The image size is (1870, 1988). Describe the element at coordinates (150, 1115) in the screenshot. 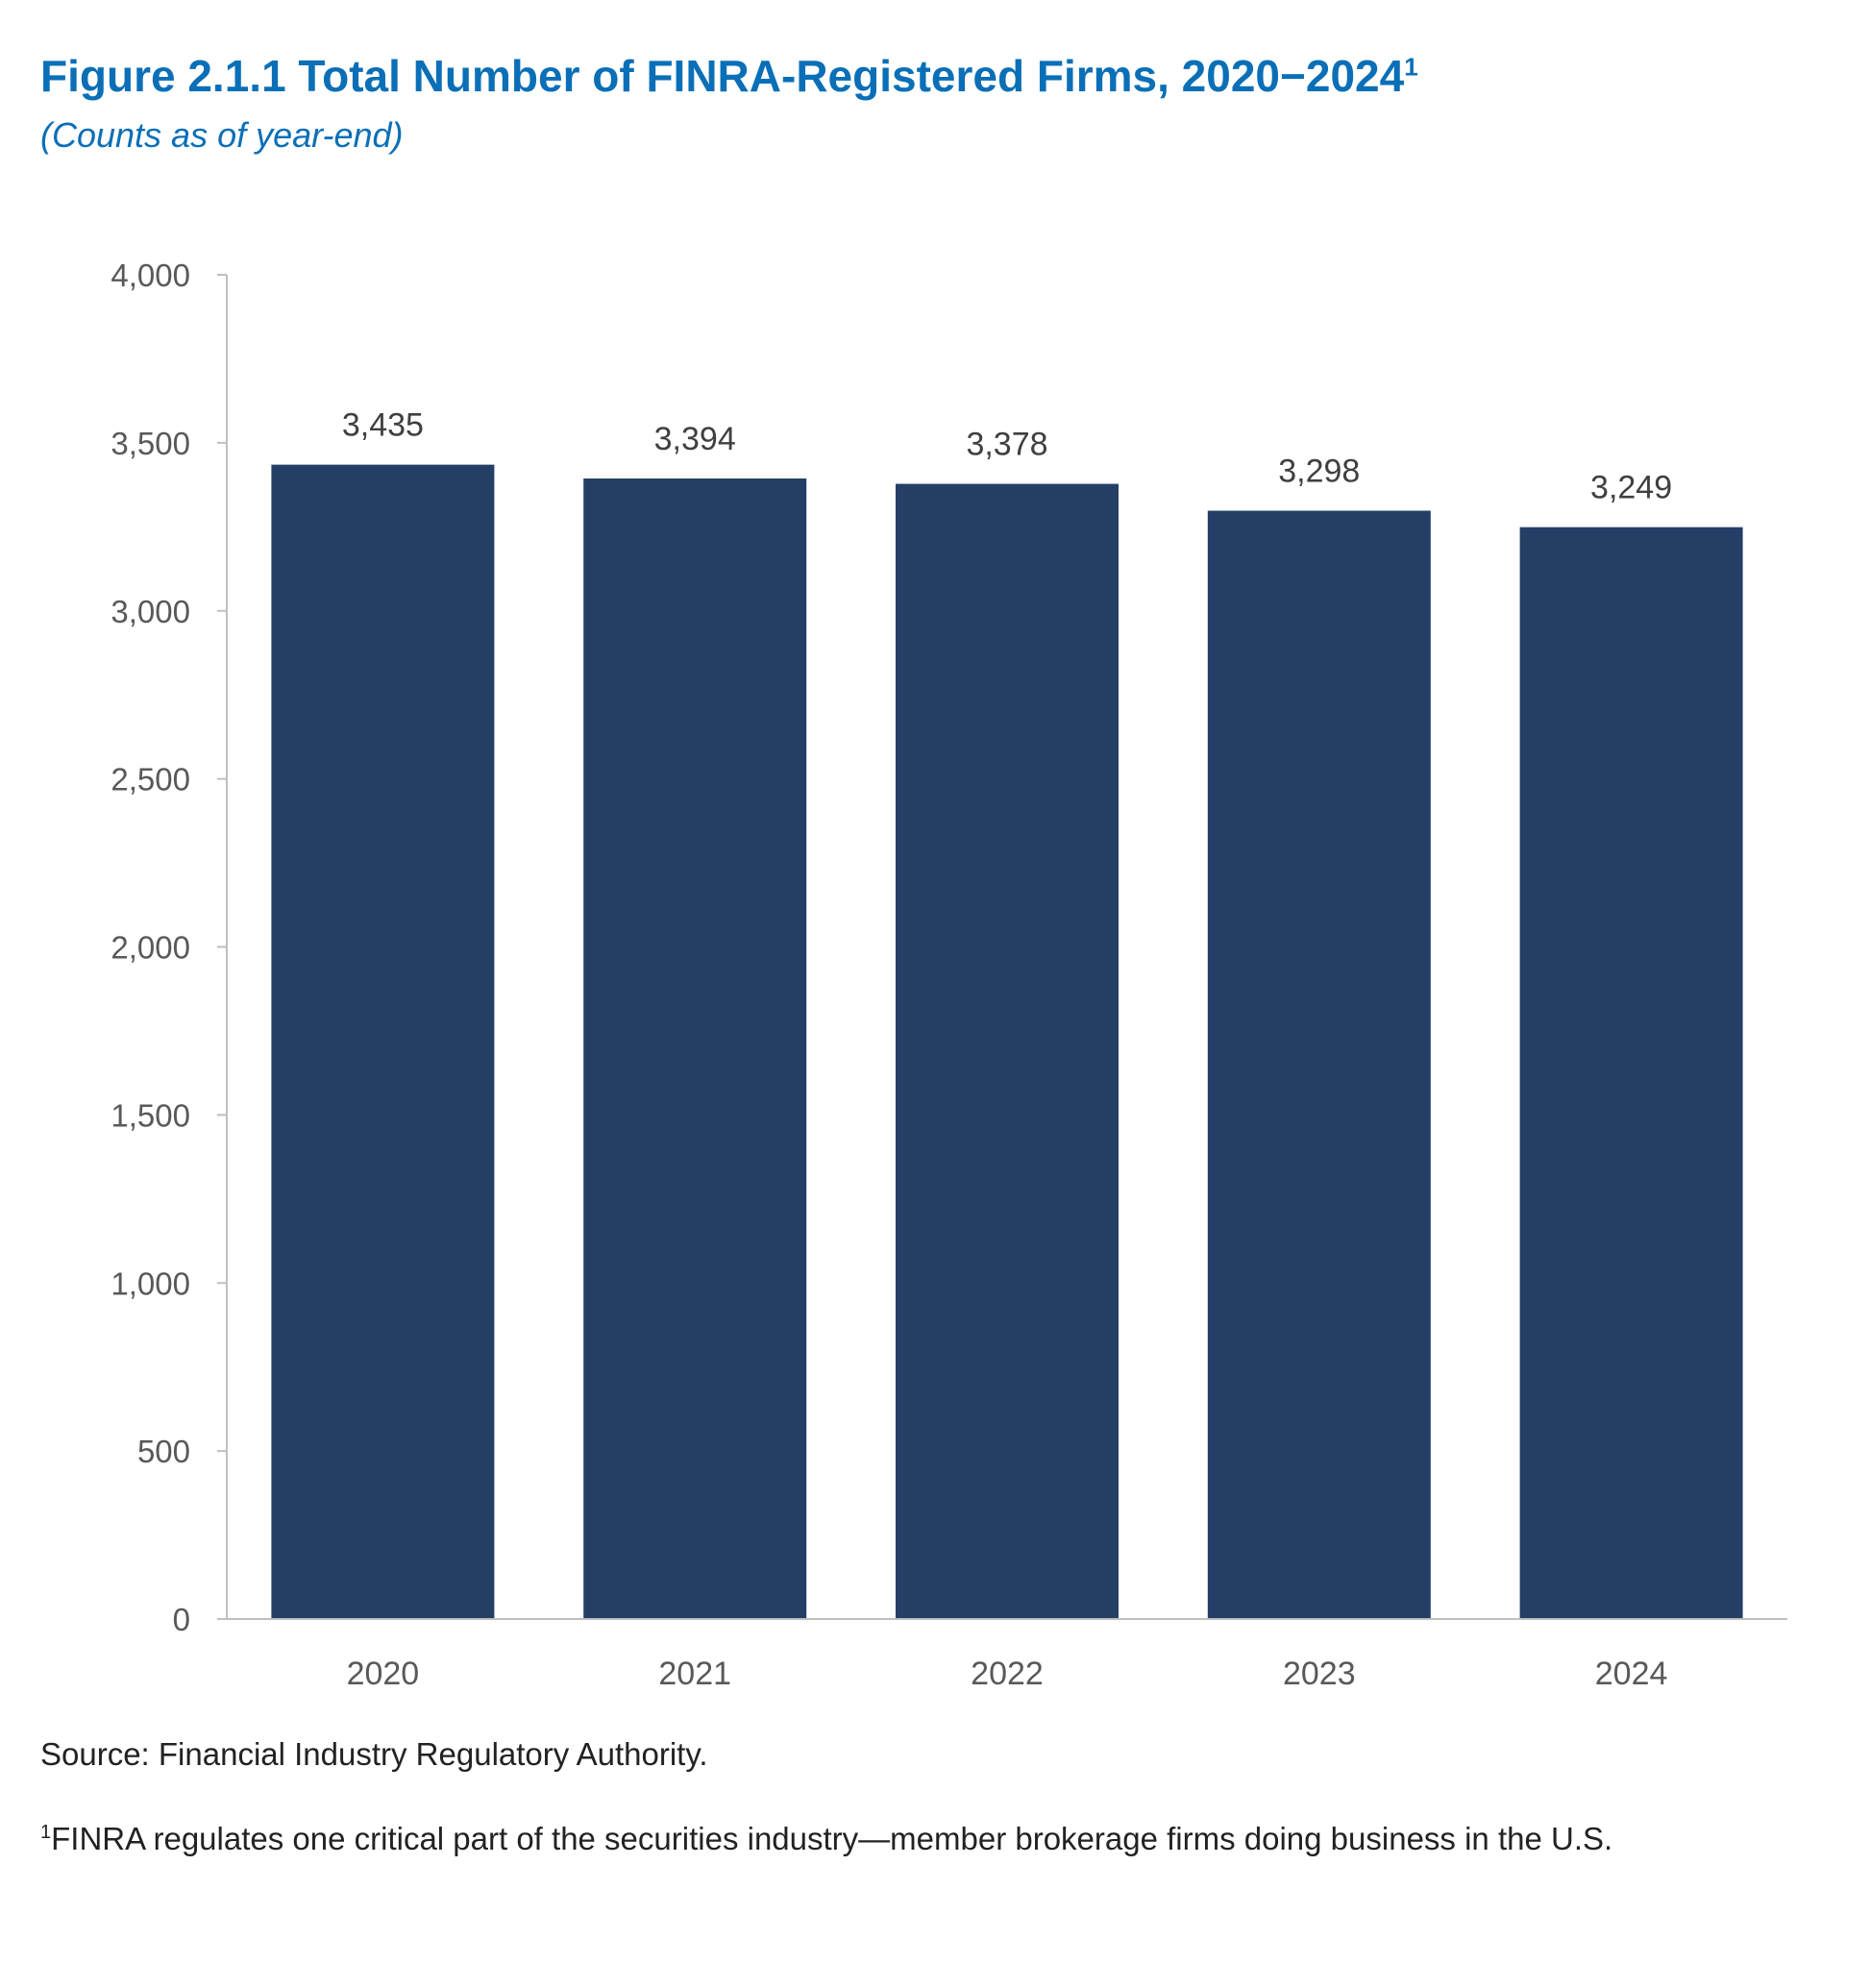

I see `y-tick-label: 1,500` at that location.